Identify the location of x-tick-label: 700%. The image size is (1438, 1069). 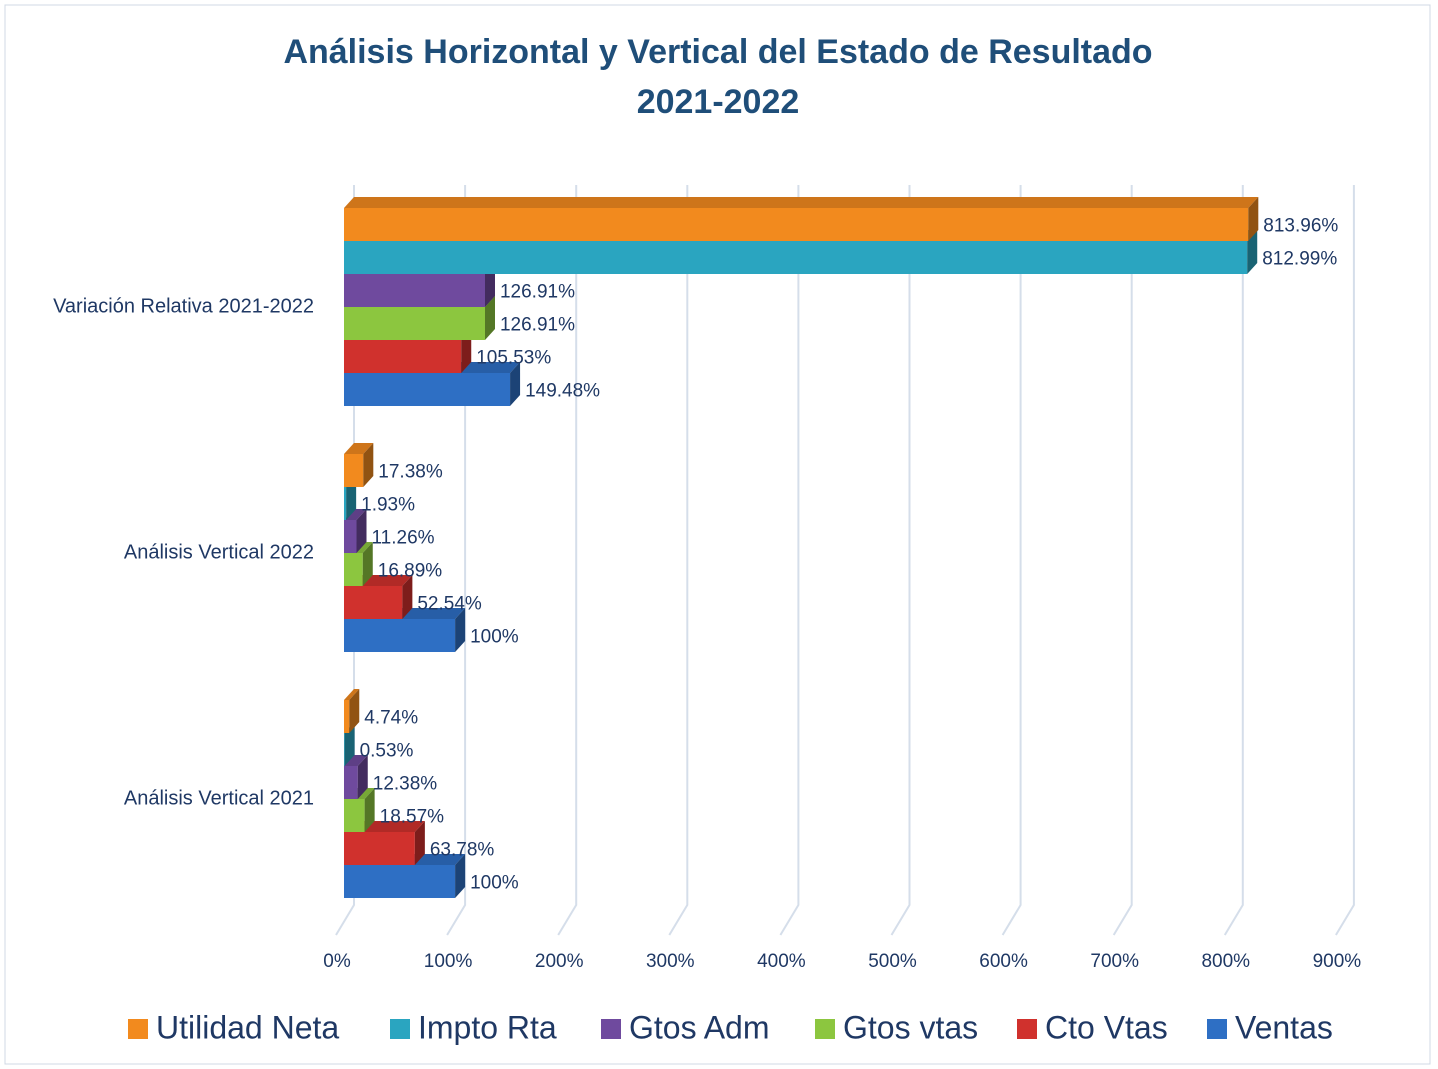
(1114, 961).